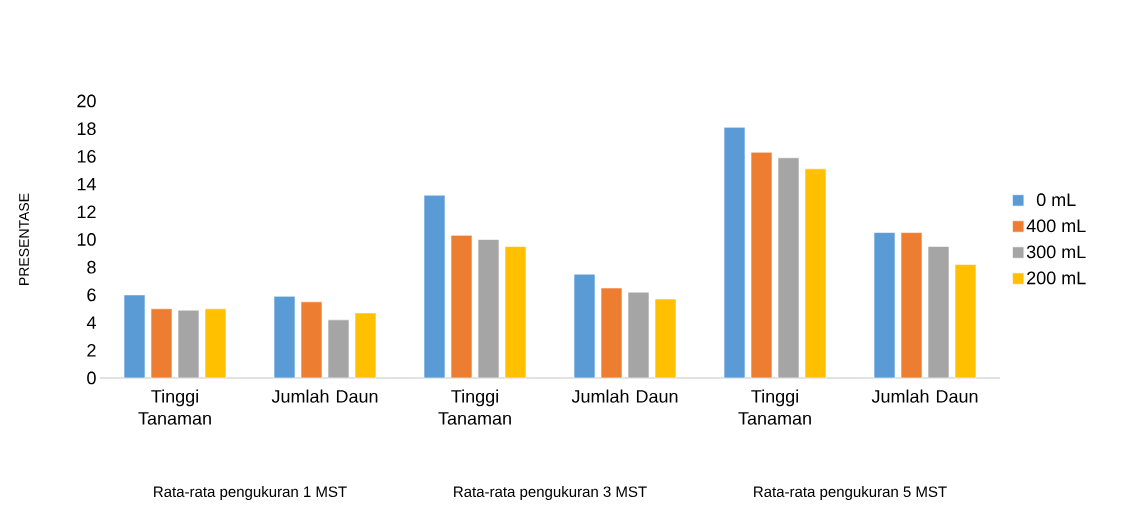  Describe the element at coordinates (1056, 226) in the screenshot. I see `legend-label: 400 mL` at that location.